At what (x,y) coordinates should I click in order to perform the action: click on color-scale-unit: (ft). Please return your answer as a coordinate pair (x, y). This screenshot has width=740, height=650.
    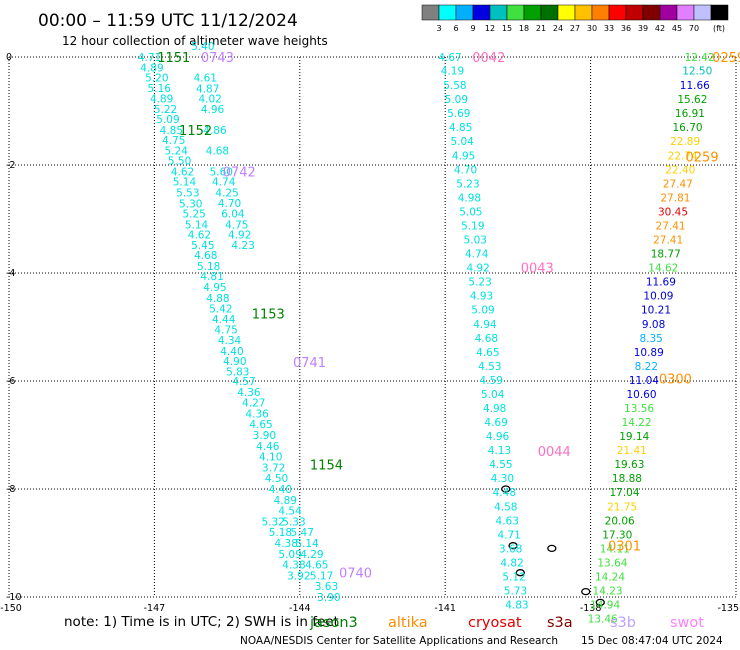
    Looking at the image, I should click on (719, 28).